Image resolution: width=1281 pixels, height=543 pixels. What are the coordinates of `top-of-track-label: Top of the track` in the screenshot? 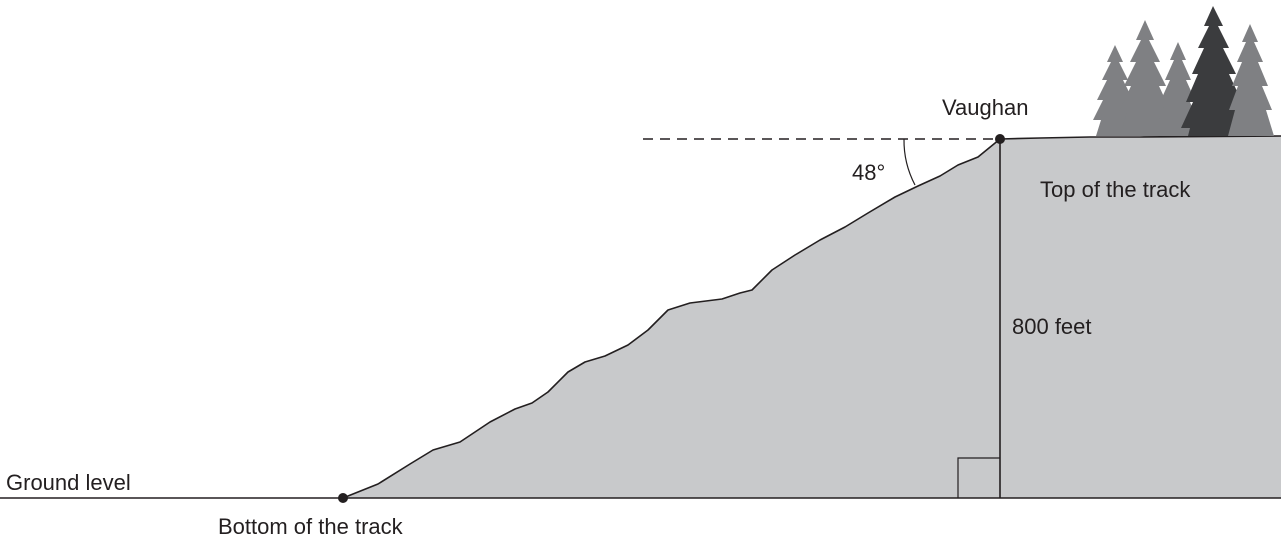 It's located at (1115, 189).